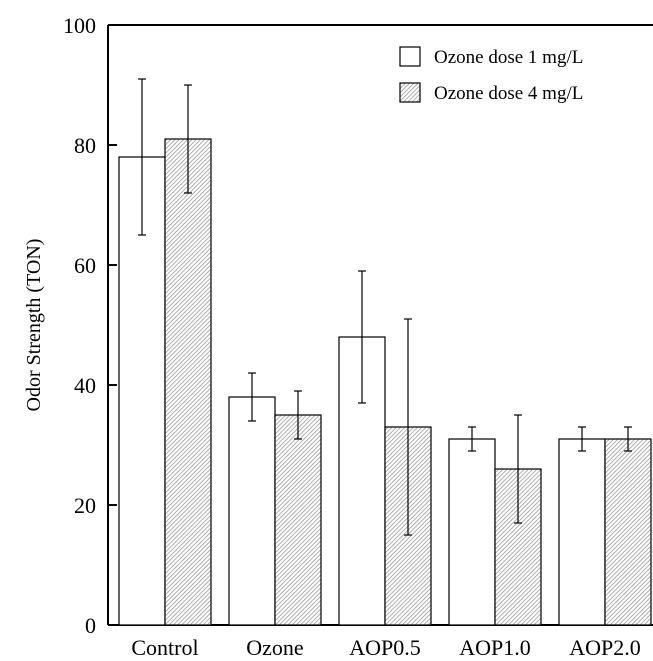  I want to click on x-tick-label: AOP0.5, so click(385, 647).